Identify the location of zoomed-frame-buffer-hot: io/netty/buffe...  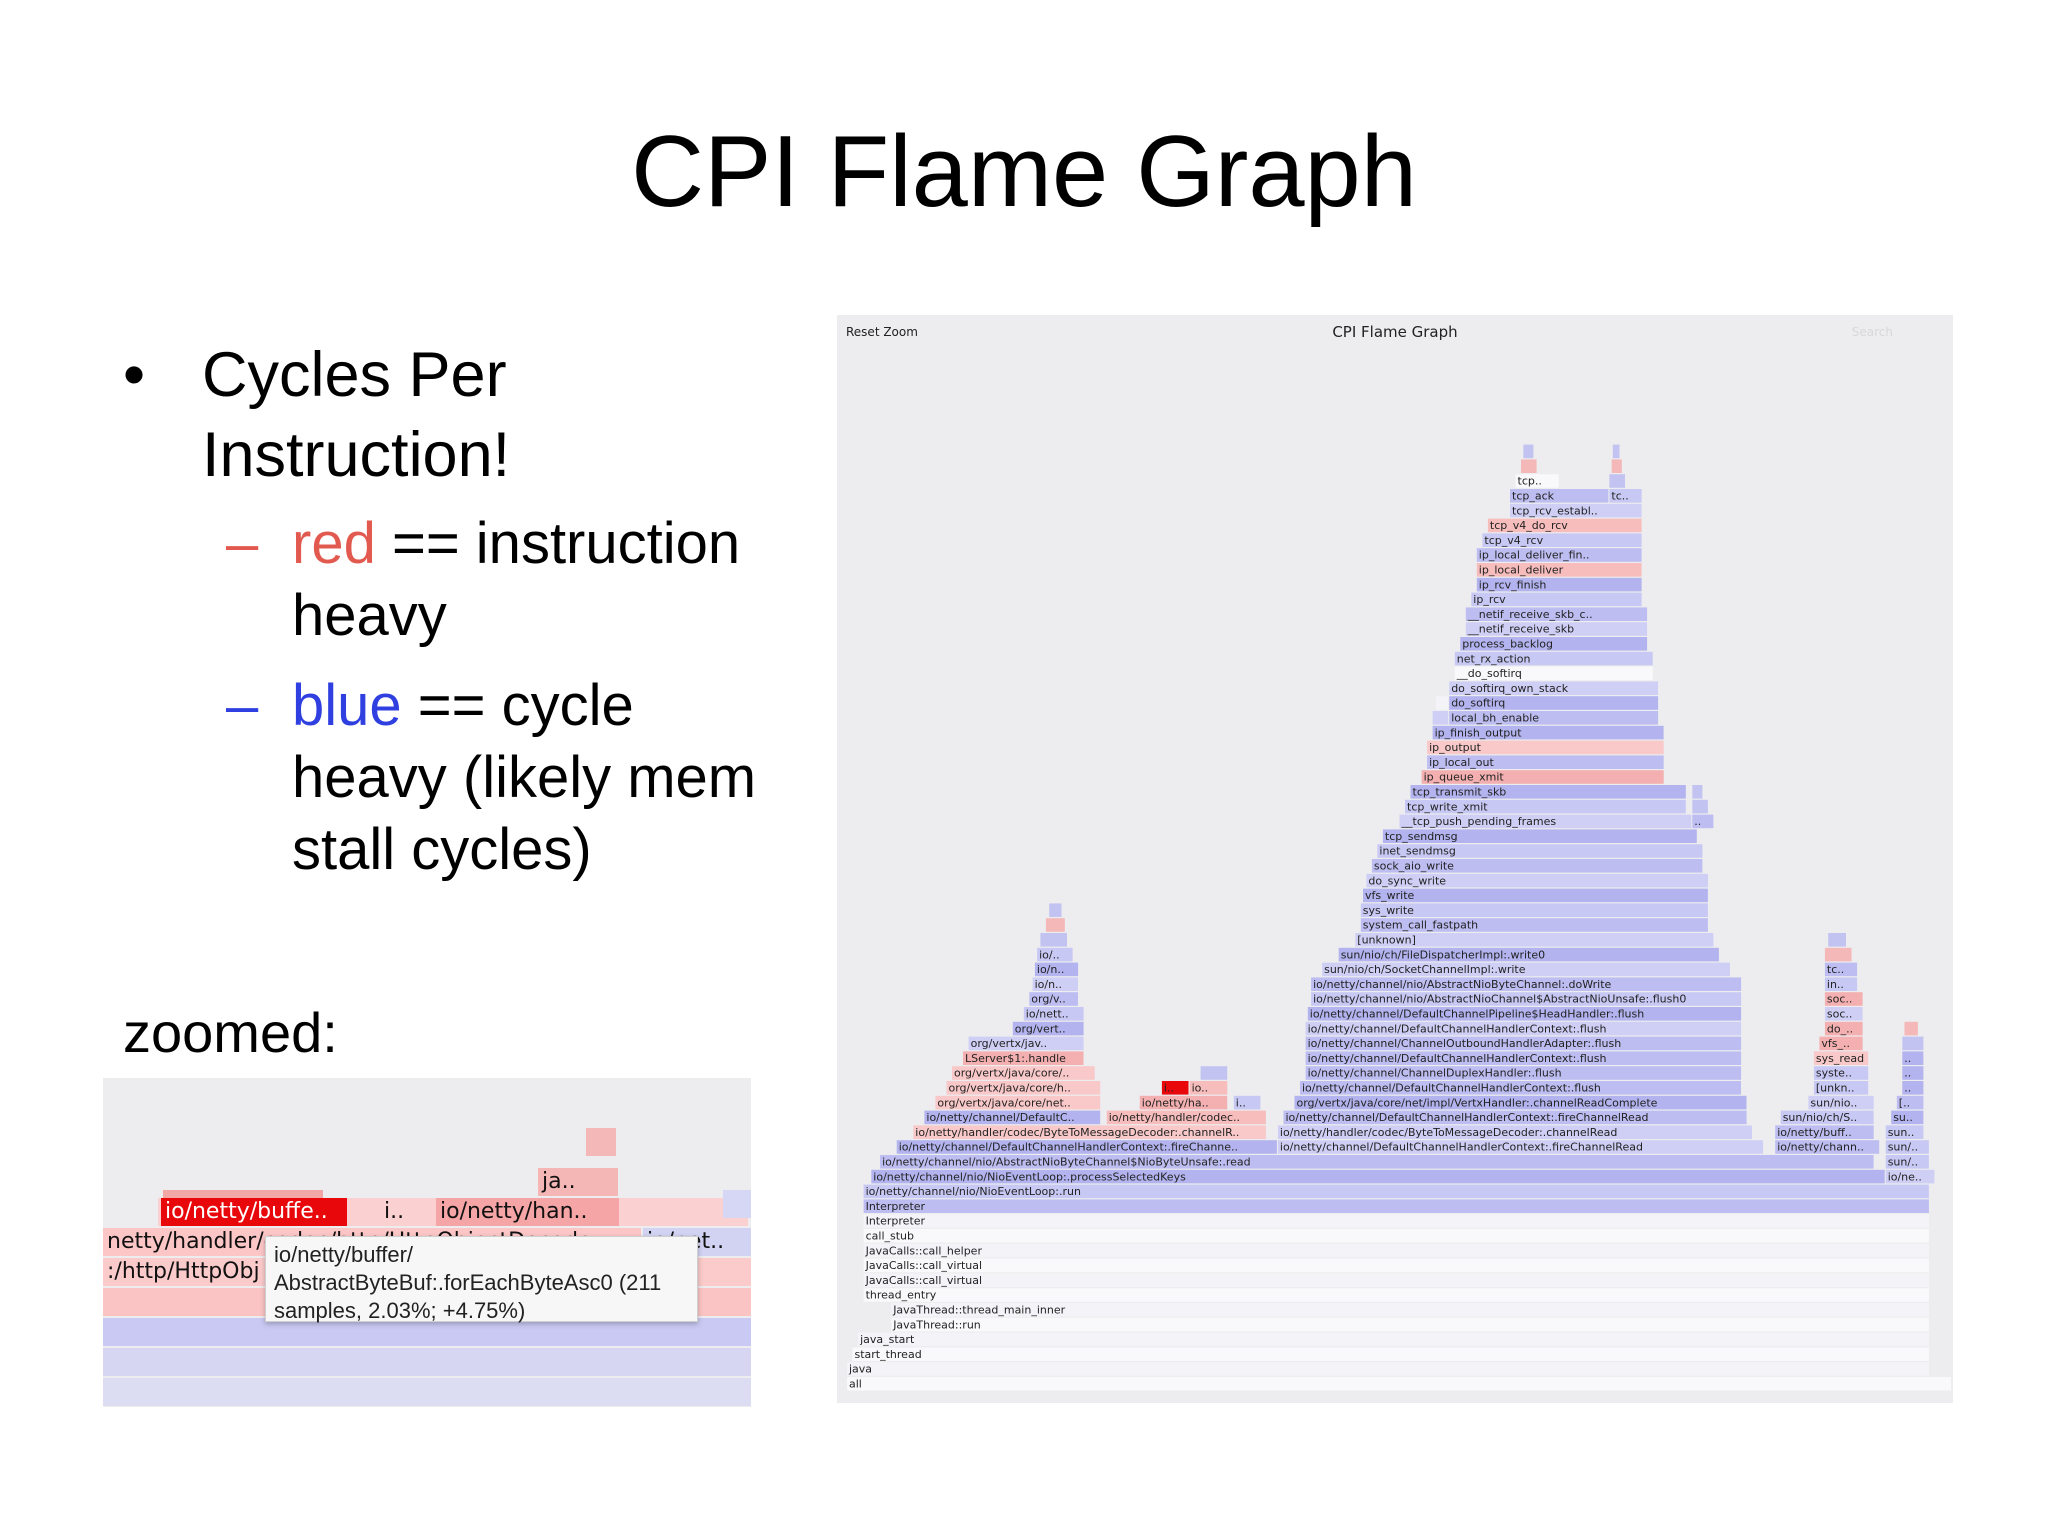
(254, 1212).